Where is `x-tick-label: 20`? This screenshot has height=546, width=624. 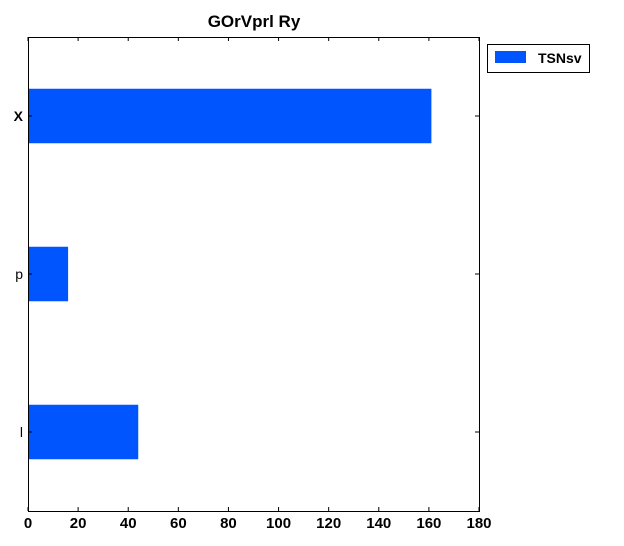
x-tick-label: 20 is located at coordinates (78, 523).